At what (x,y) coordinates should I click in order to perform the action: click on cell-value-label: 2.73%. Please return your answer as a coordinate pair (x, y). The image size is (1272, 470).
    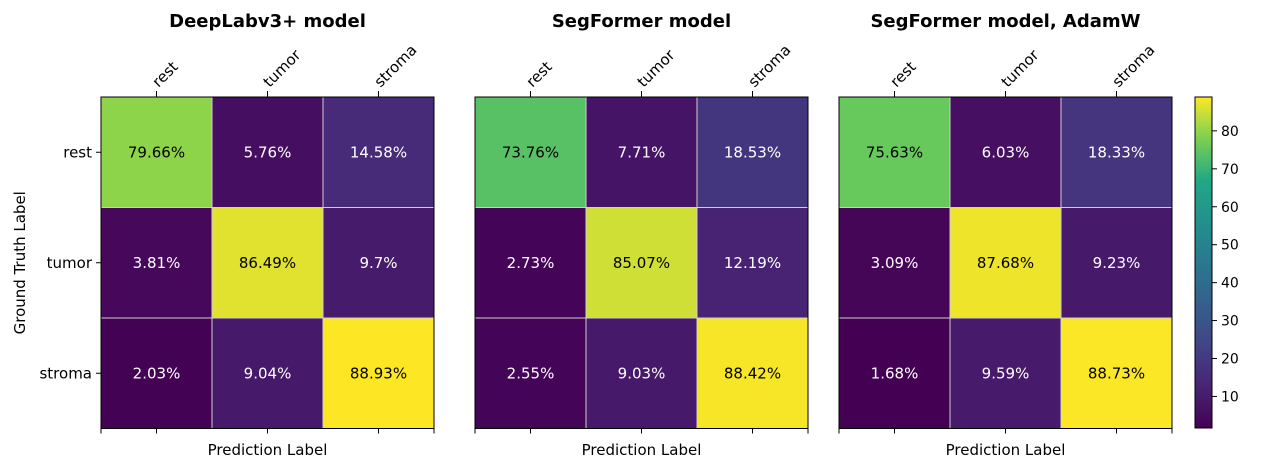
    Looking at the image, I should click on (531, 263).